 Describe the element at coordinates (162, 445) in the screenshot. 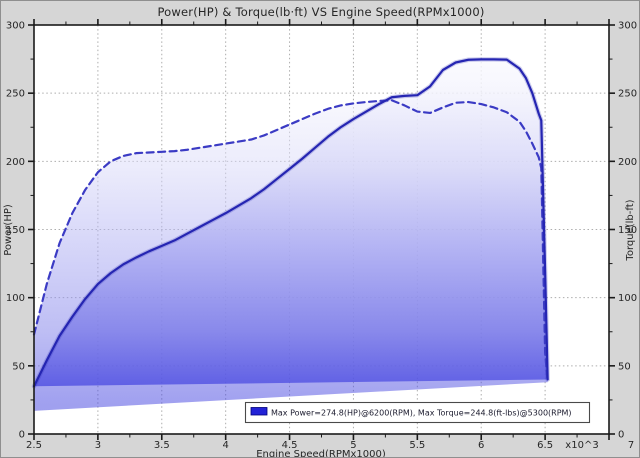

I see `x-tick-label: 3.5` at that location.